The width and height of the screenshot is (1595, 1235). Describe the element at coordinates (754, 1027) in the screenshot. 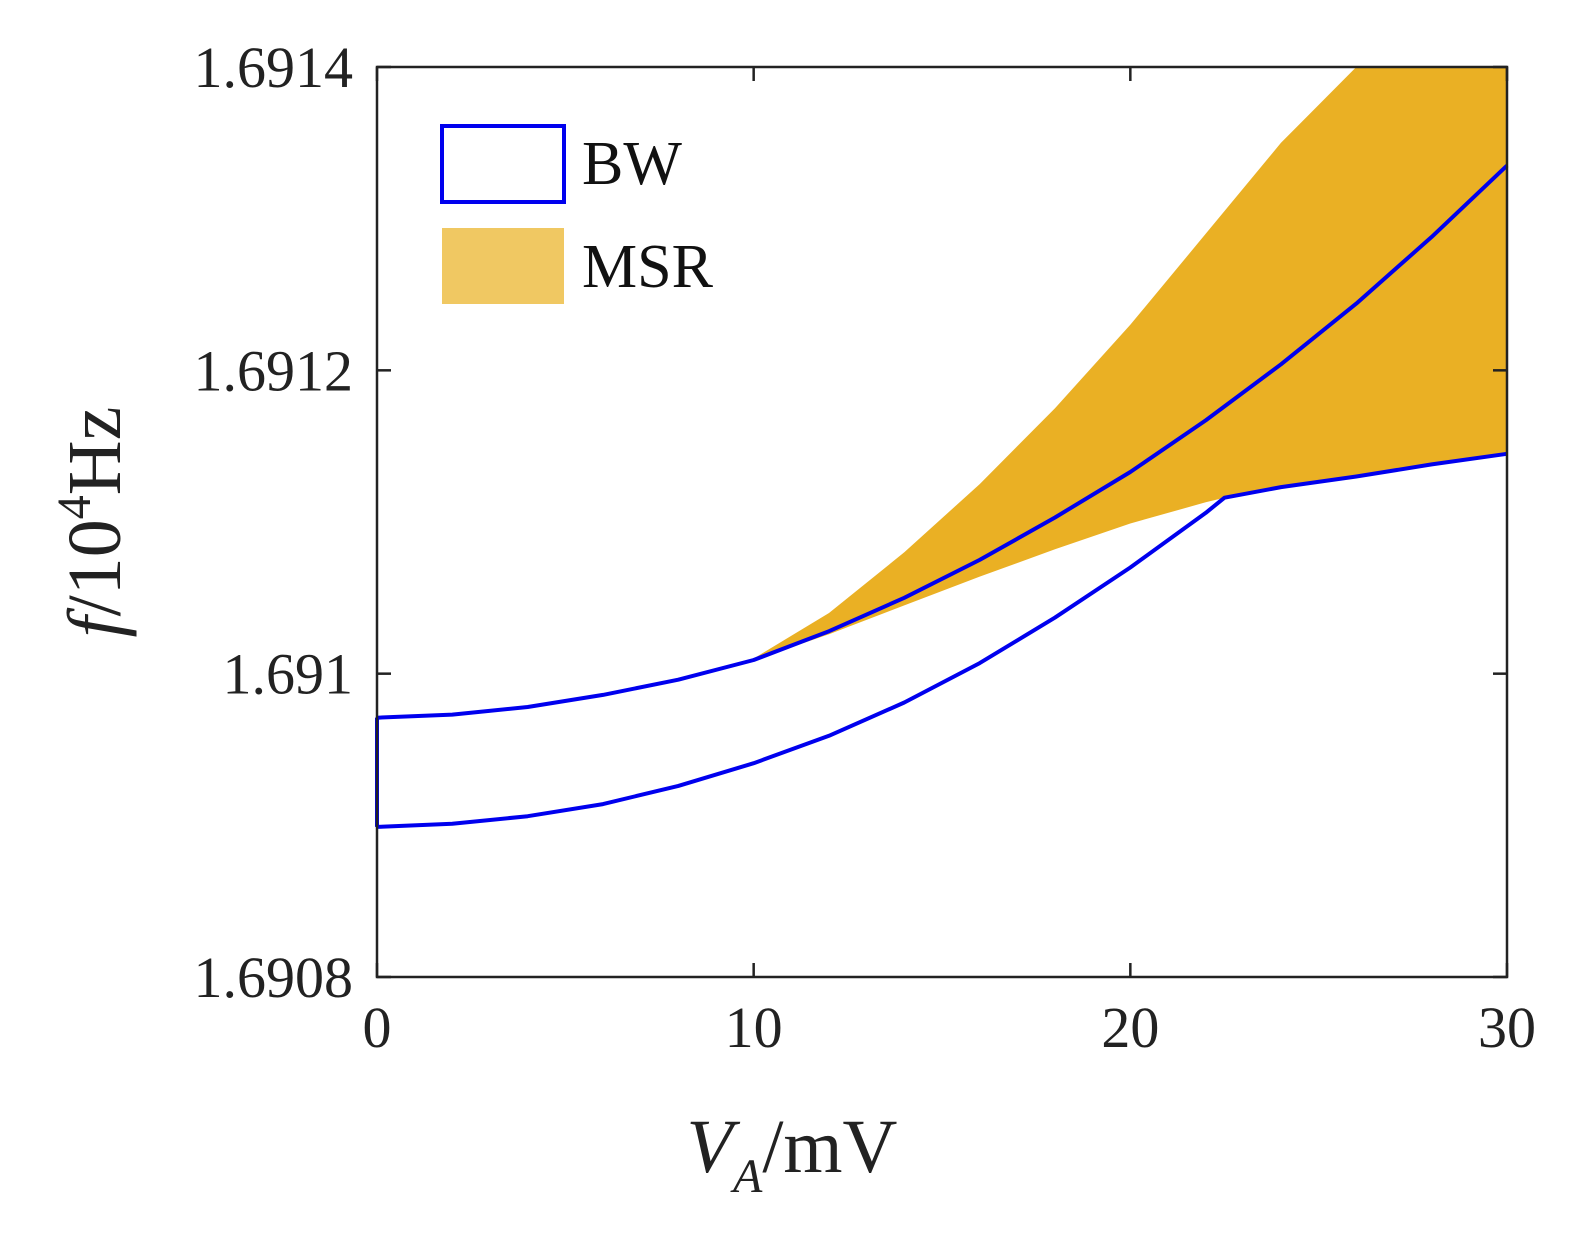

I see `x-tick-label: 10` at that location.